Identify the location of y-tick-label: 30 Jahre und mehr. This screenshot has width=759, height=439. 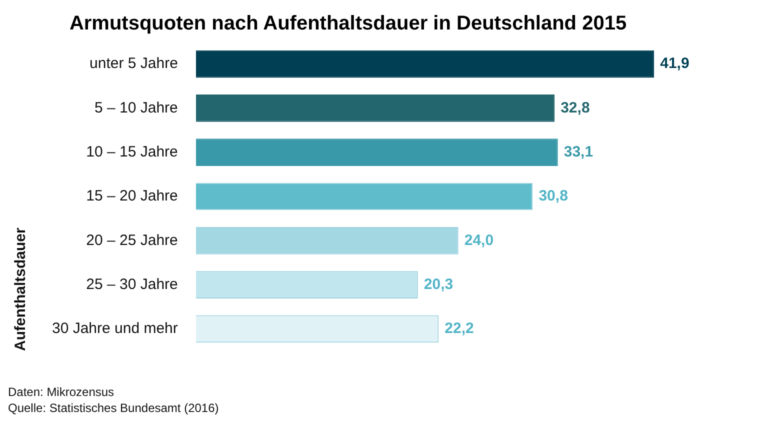
(115, 329).